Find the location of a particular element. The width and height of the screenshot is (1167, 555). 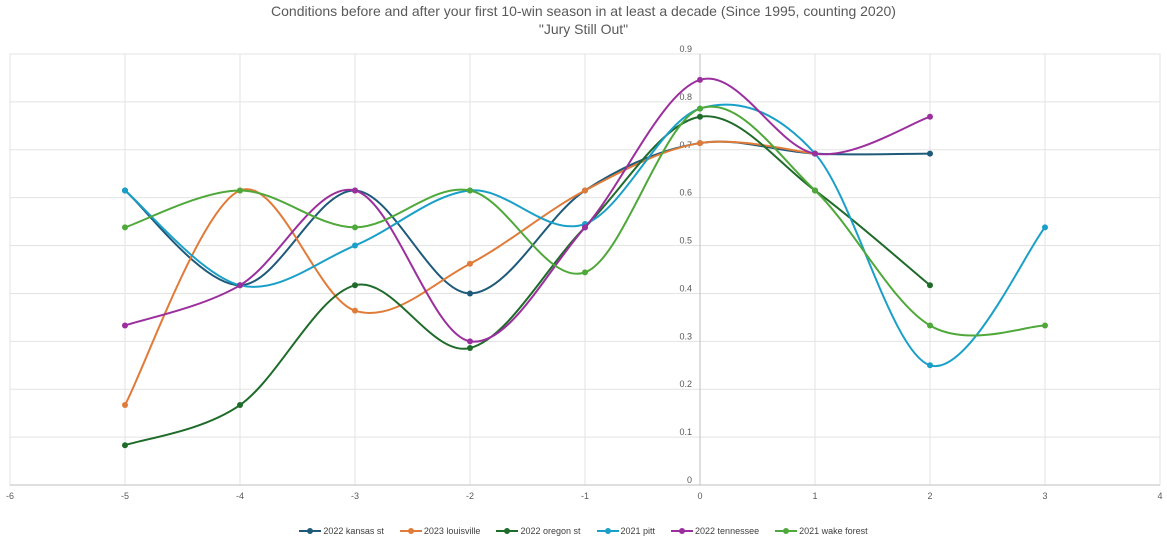

y-tick-label: 0.4 is located at coordinates (685, 288).